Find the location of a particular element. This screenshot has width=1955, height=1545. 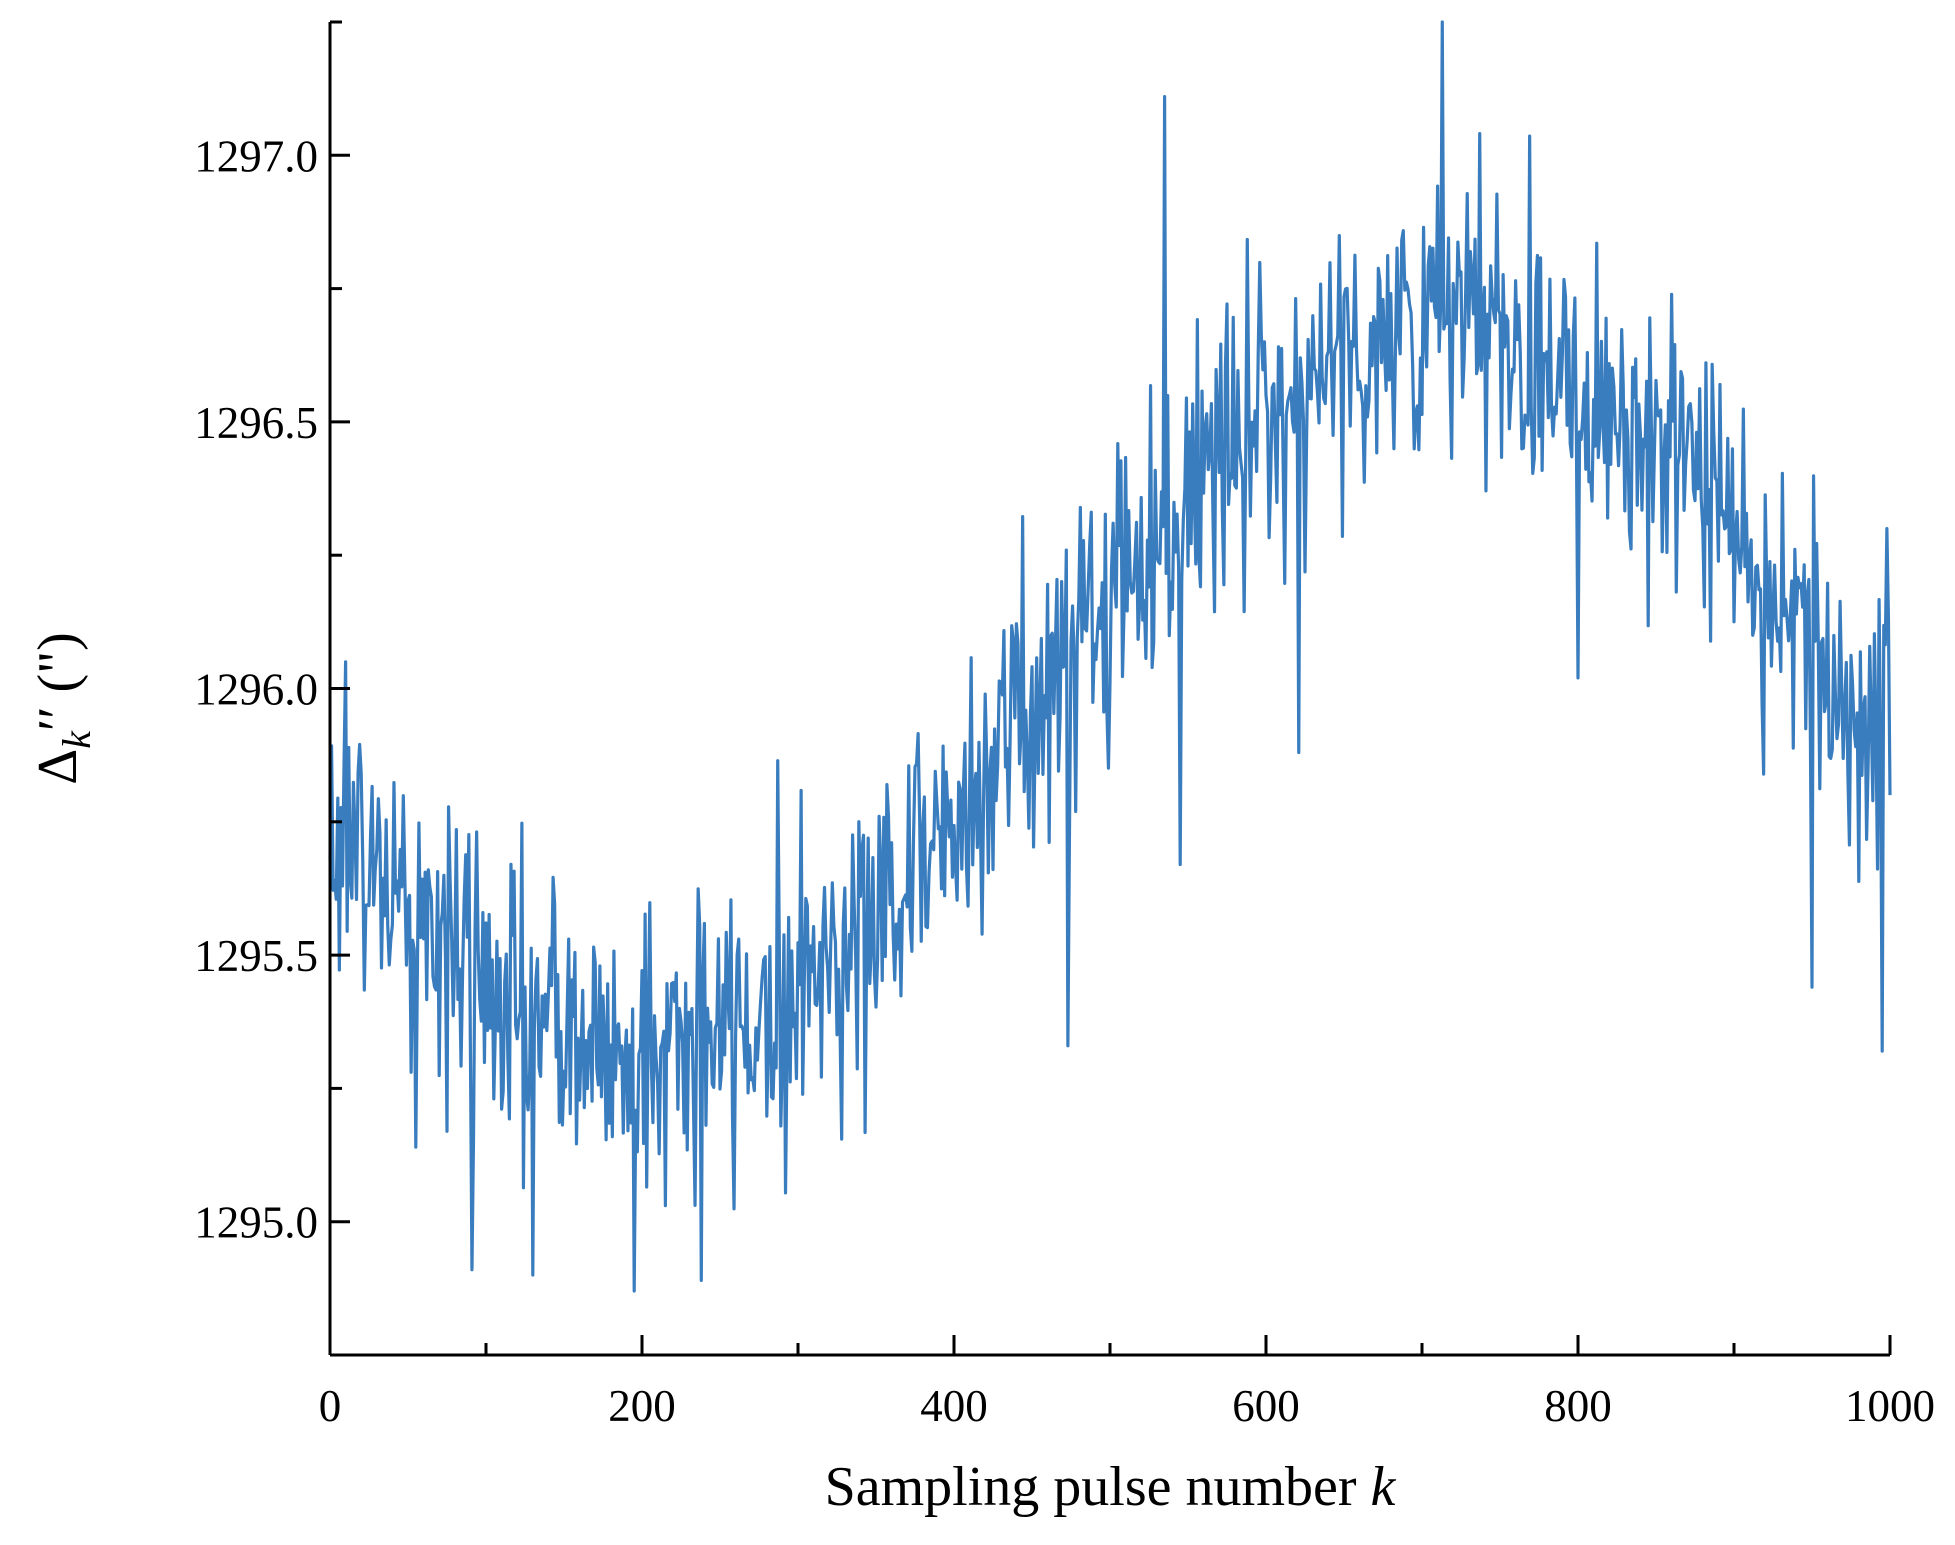

y-tick-label-1295.0: 1295.0 is located at coordinates (256, 1223).